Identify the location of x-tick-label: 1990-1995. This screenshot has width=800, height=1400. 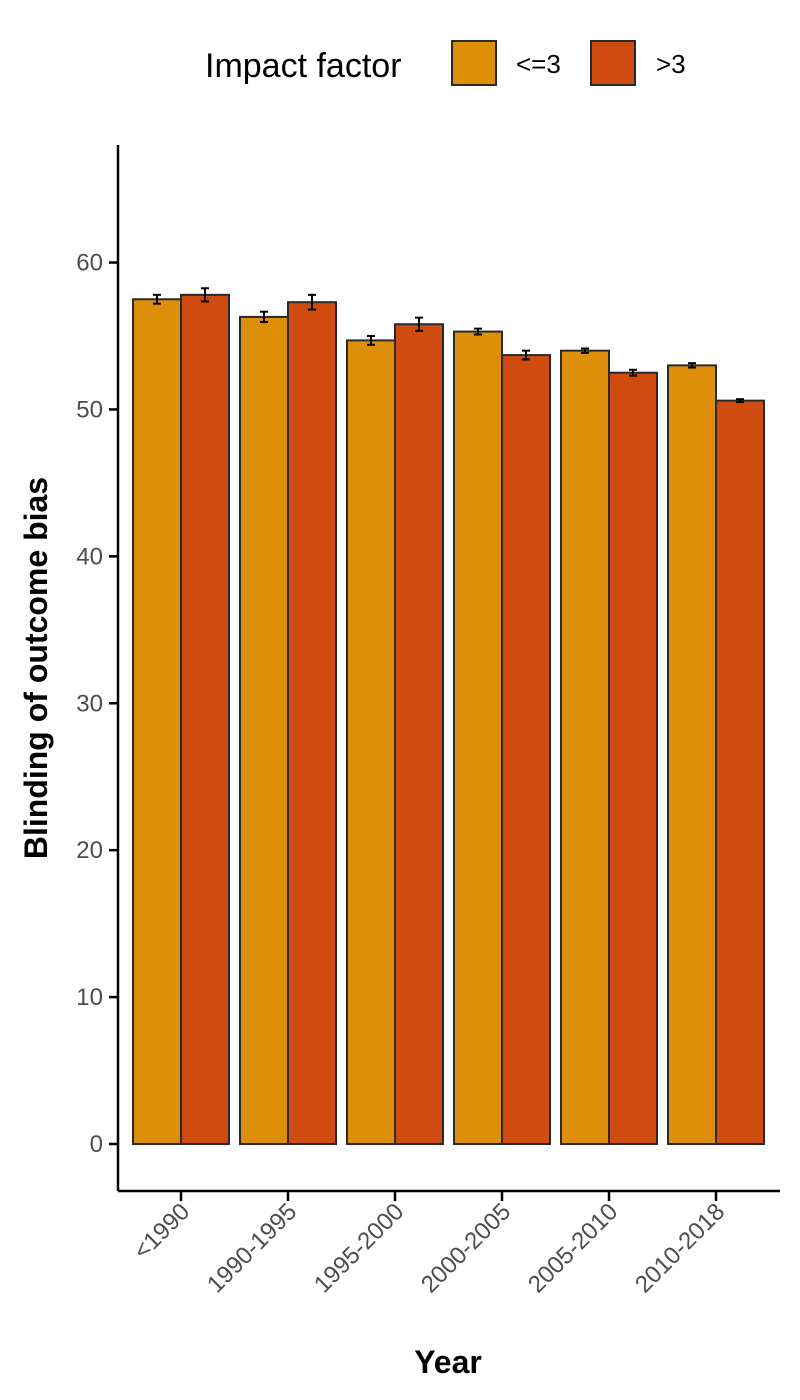
(252, 1248).